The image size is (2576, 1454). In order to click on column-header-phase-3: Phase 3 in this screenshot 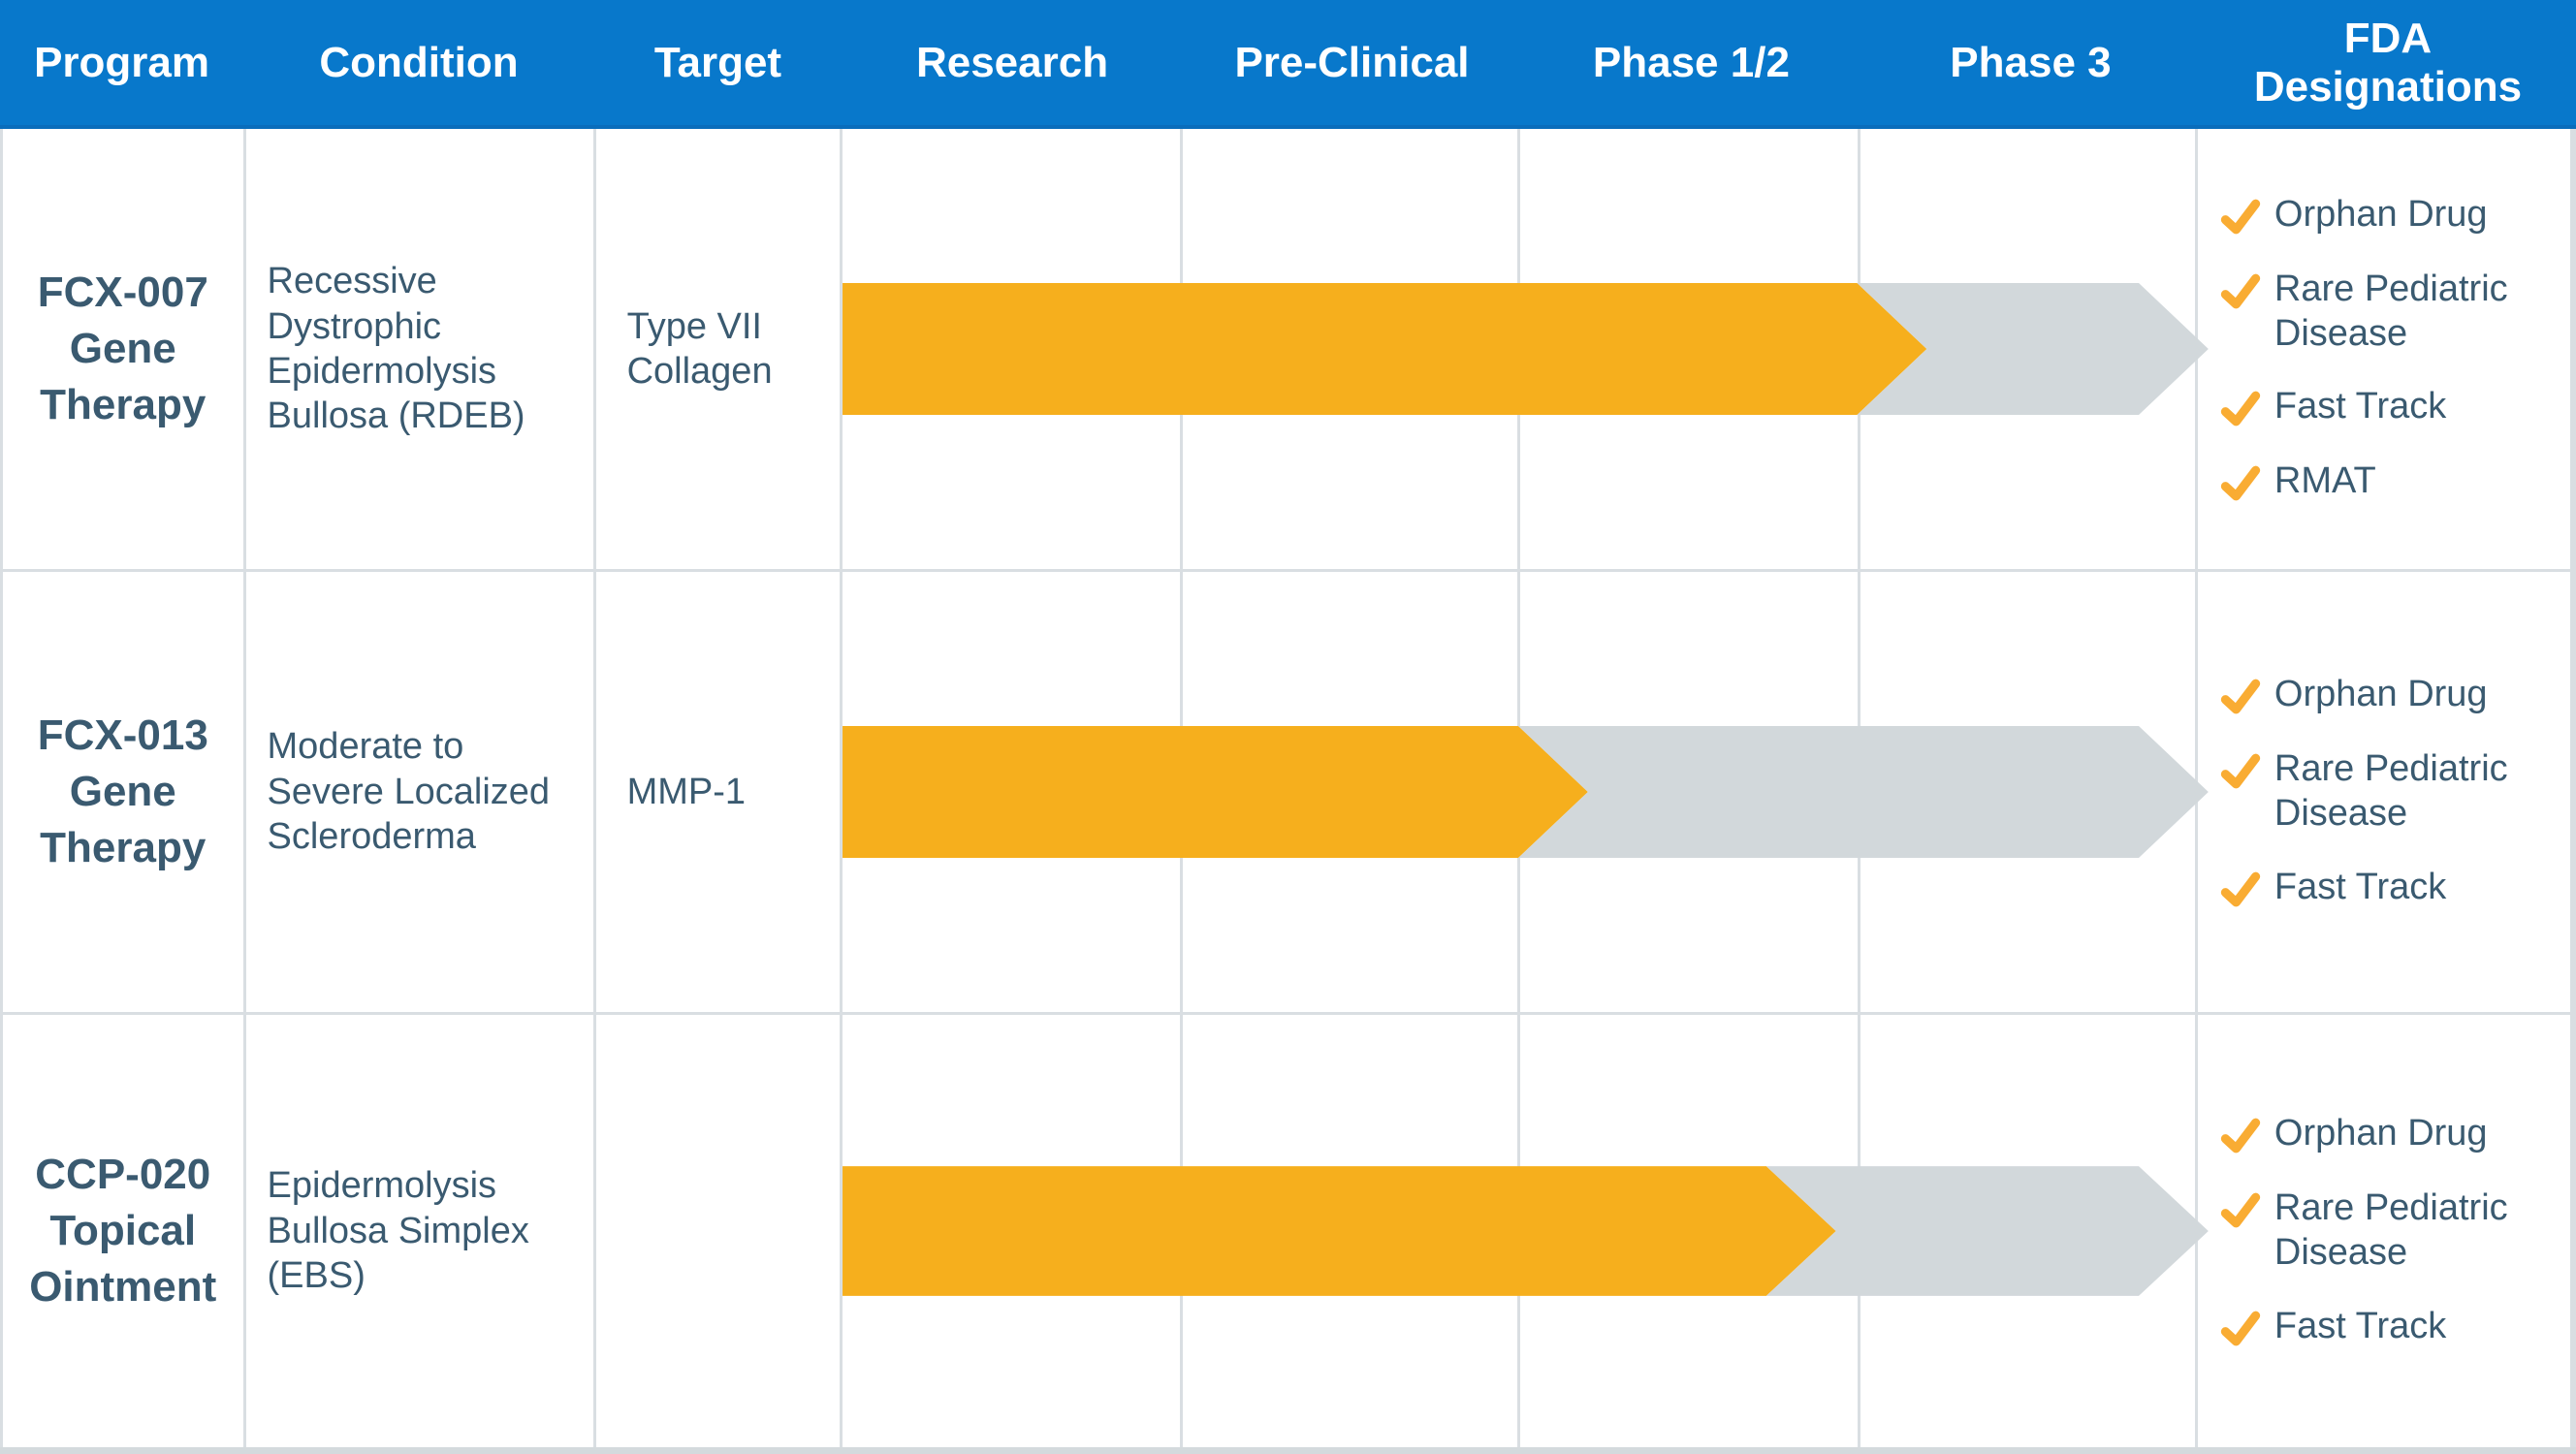, I will do `click(2031, 62)`.